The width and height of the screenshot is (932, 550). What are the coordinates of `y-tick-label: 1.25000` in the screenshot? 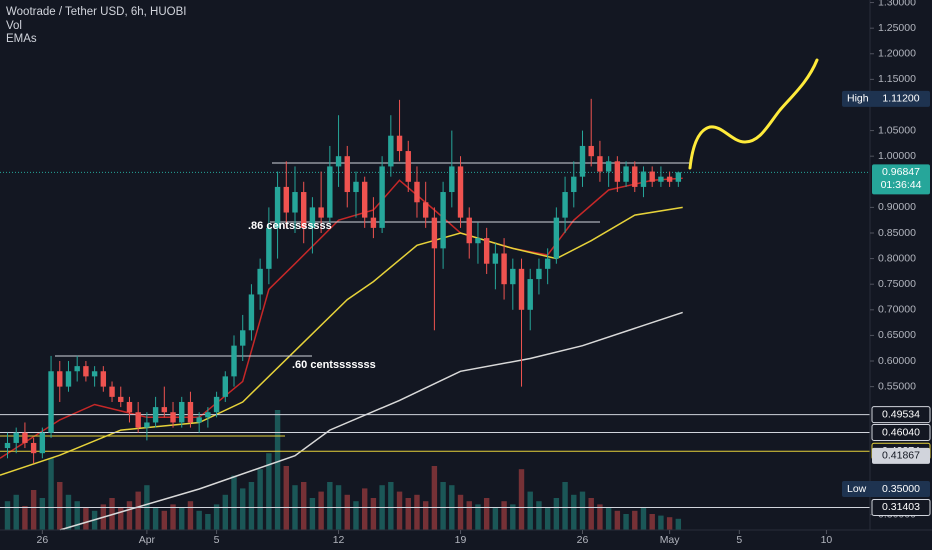 It's located at (897, 28).